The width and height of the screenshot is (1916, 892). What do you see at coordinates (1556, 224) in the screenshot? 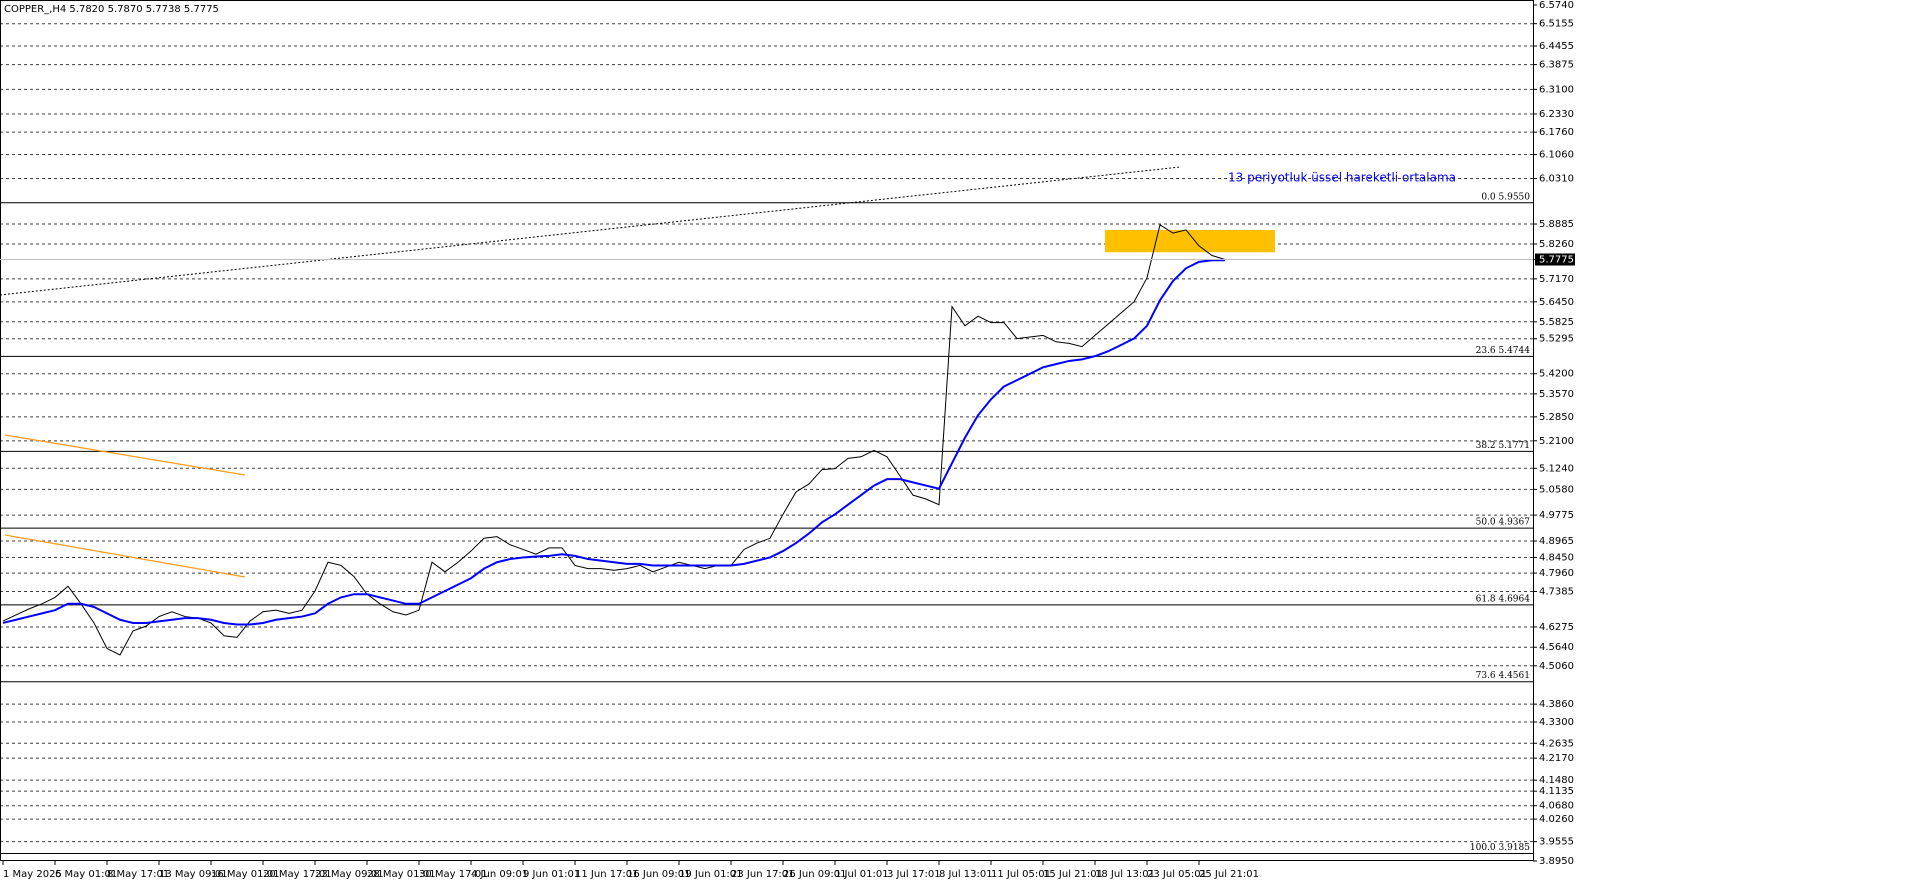
I see `y-tick-label: 5.8885` at bounding box center [1556, 224].